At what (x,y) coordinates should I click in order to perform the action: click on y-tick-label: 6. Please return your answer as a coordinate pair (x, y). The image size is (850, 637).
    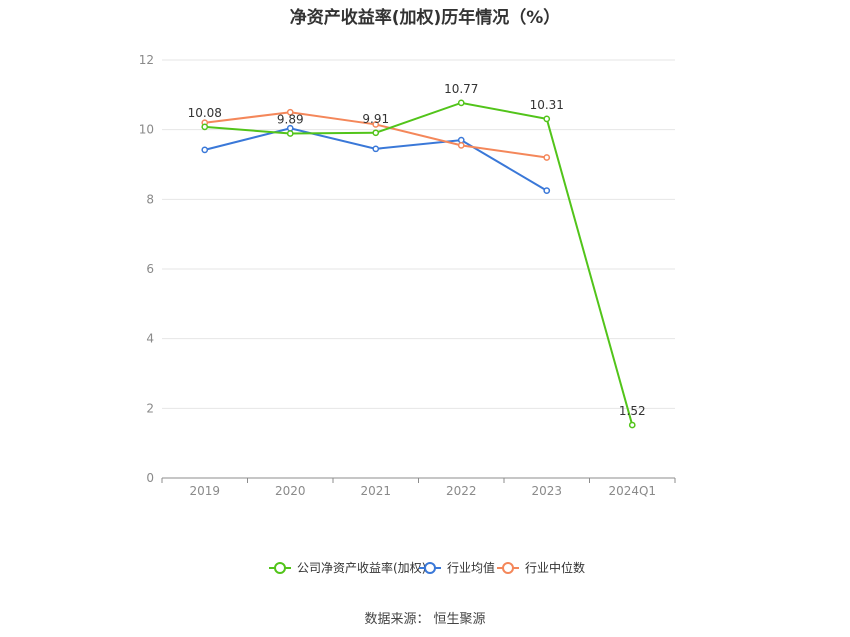
    Looking at the image, I should click on (150, 269).